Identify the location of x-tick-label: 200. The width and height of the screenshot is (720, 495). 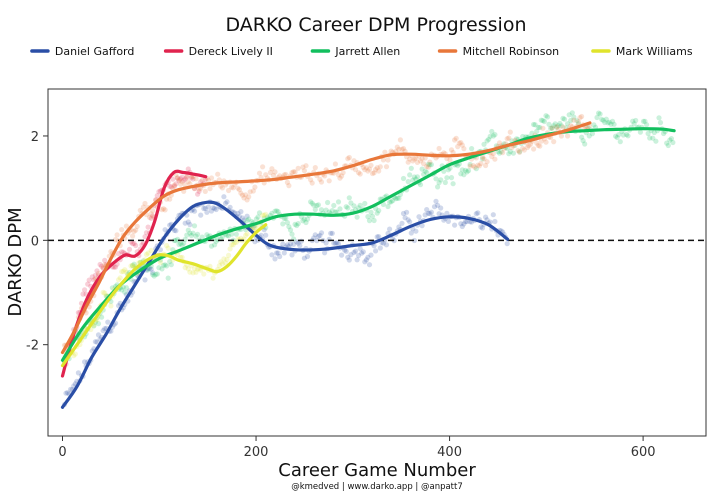
(256, 452).